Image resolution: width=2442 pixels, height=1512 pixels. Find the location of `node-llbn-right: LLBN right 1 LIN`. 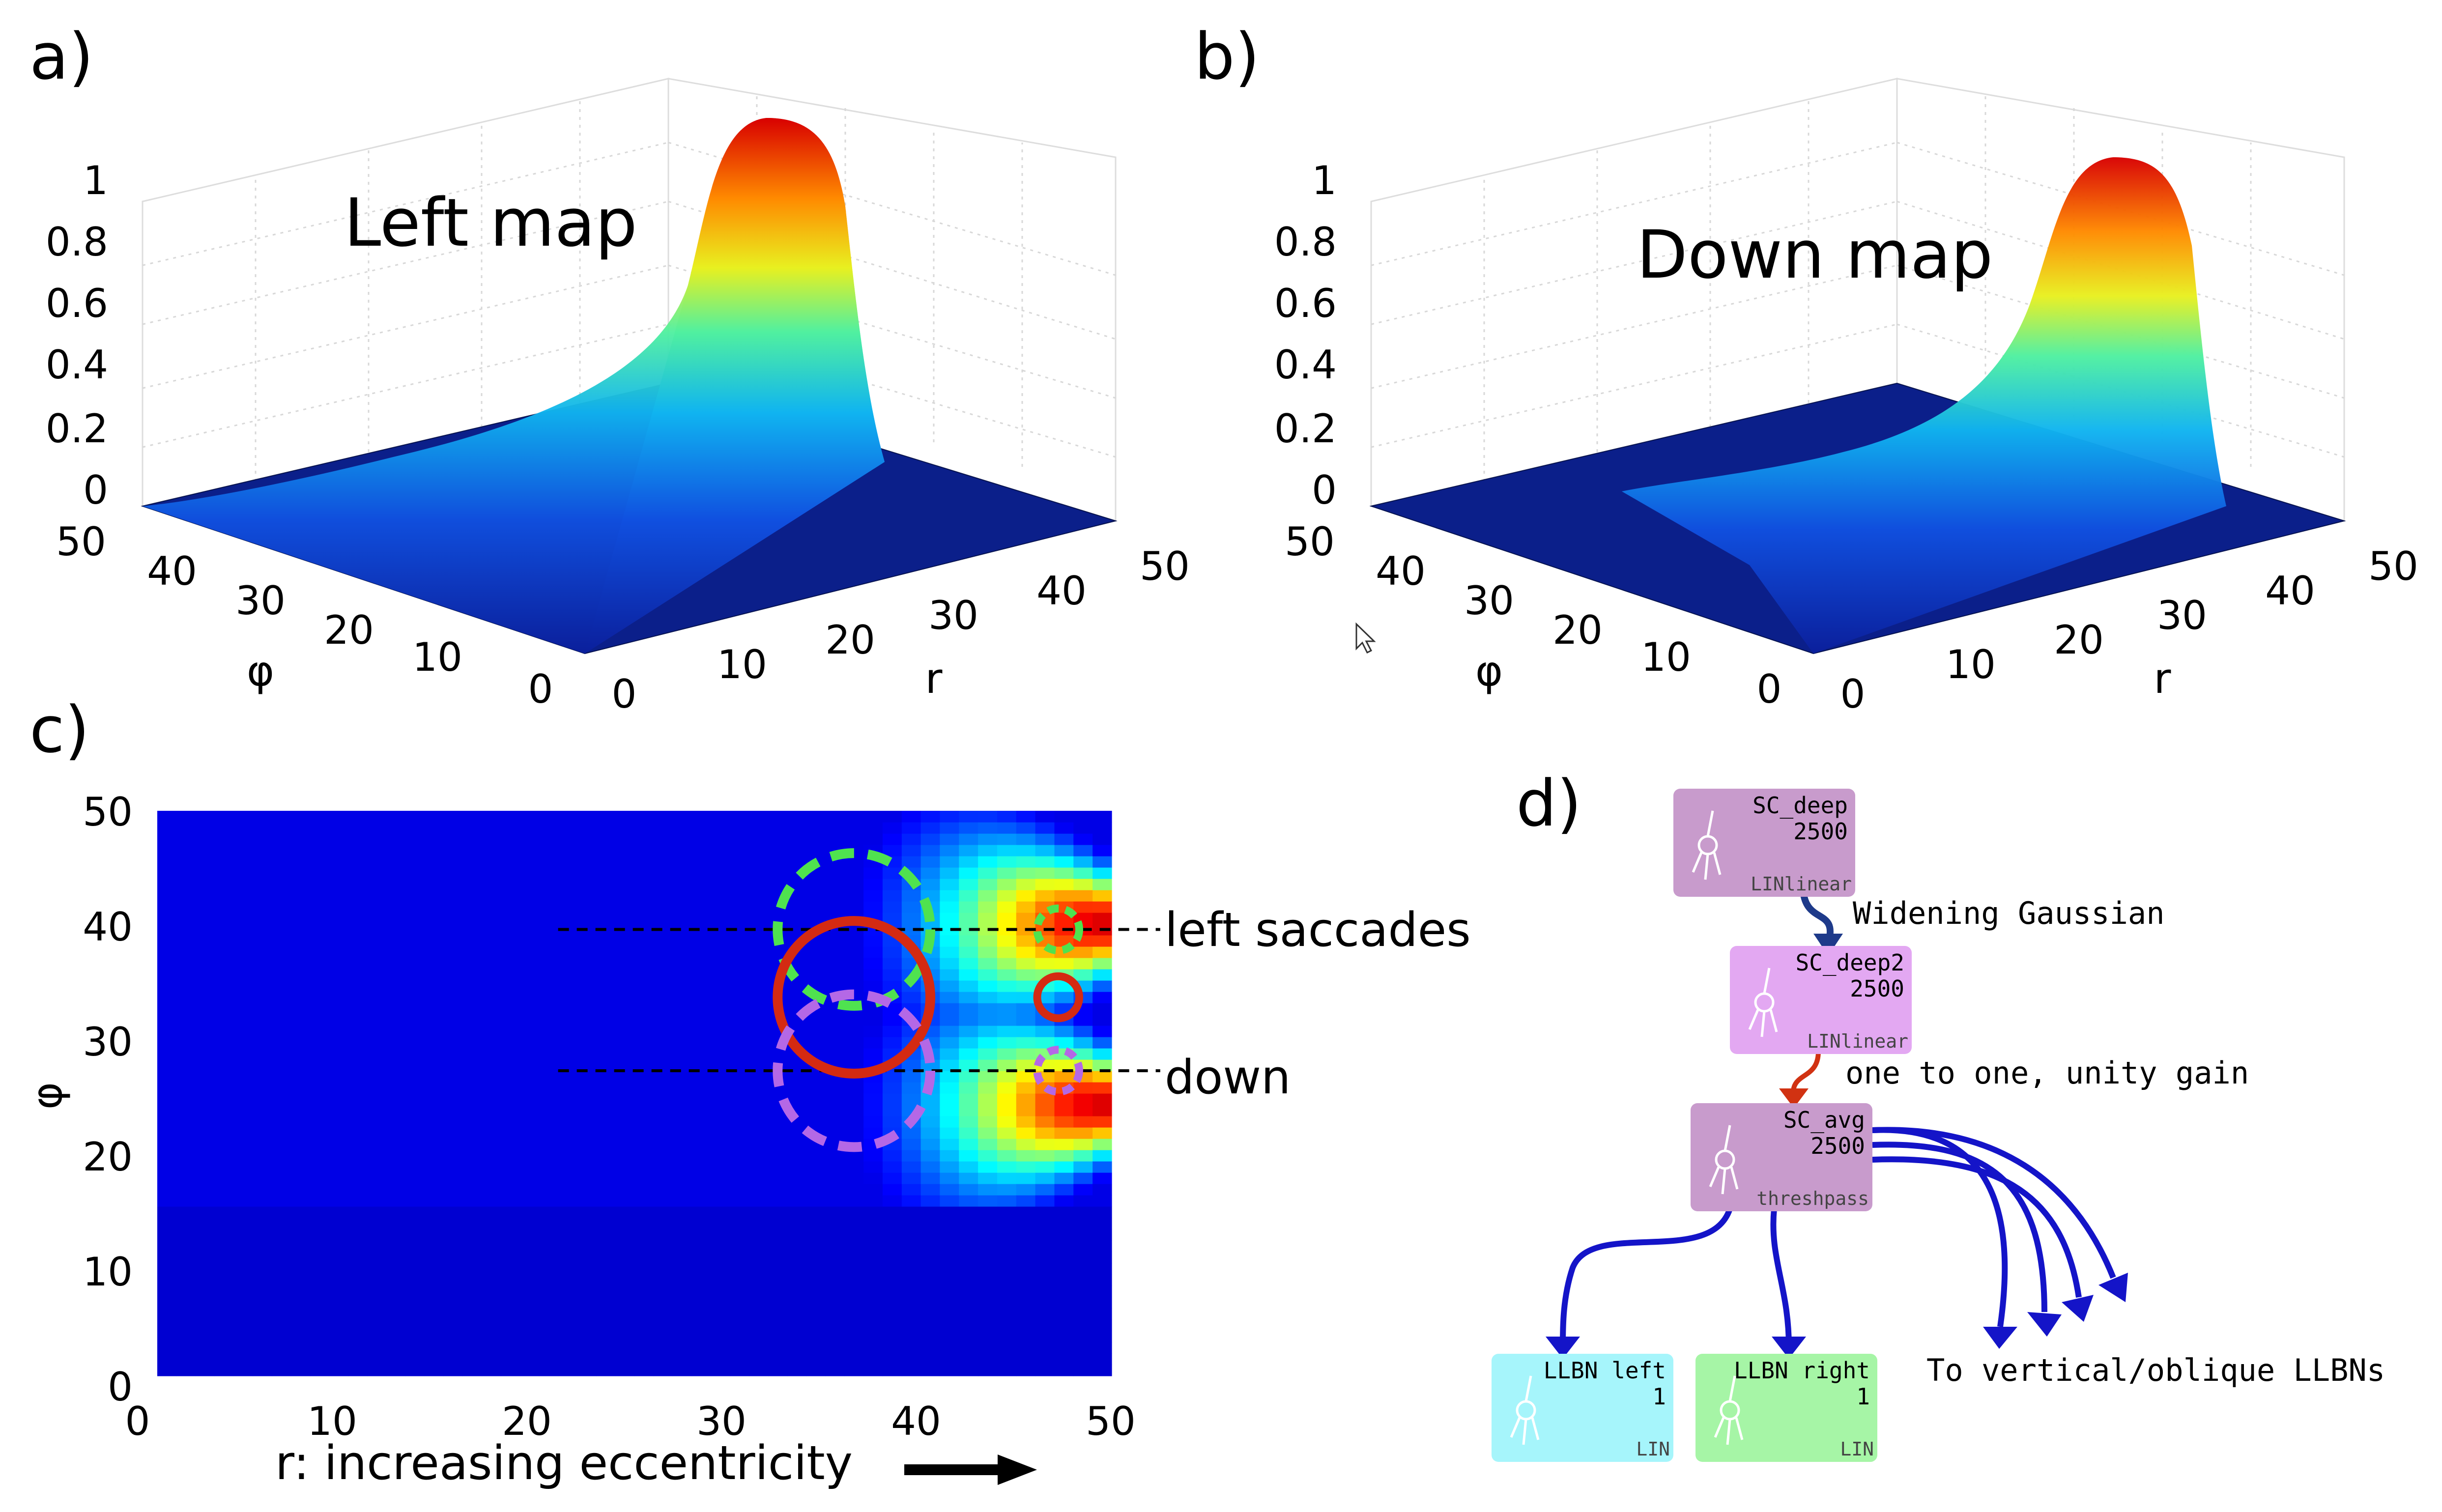

node-llbn-right: LLBN right 1 LIN is located at coordinates (1786, 1408).